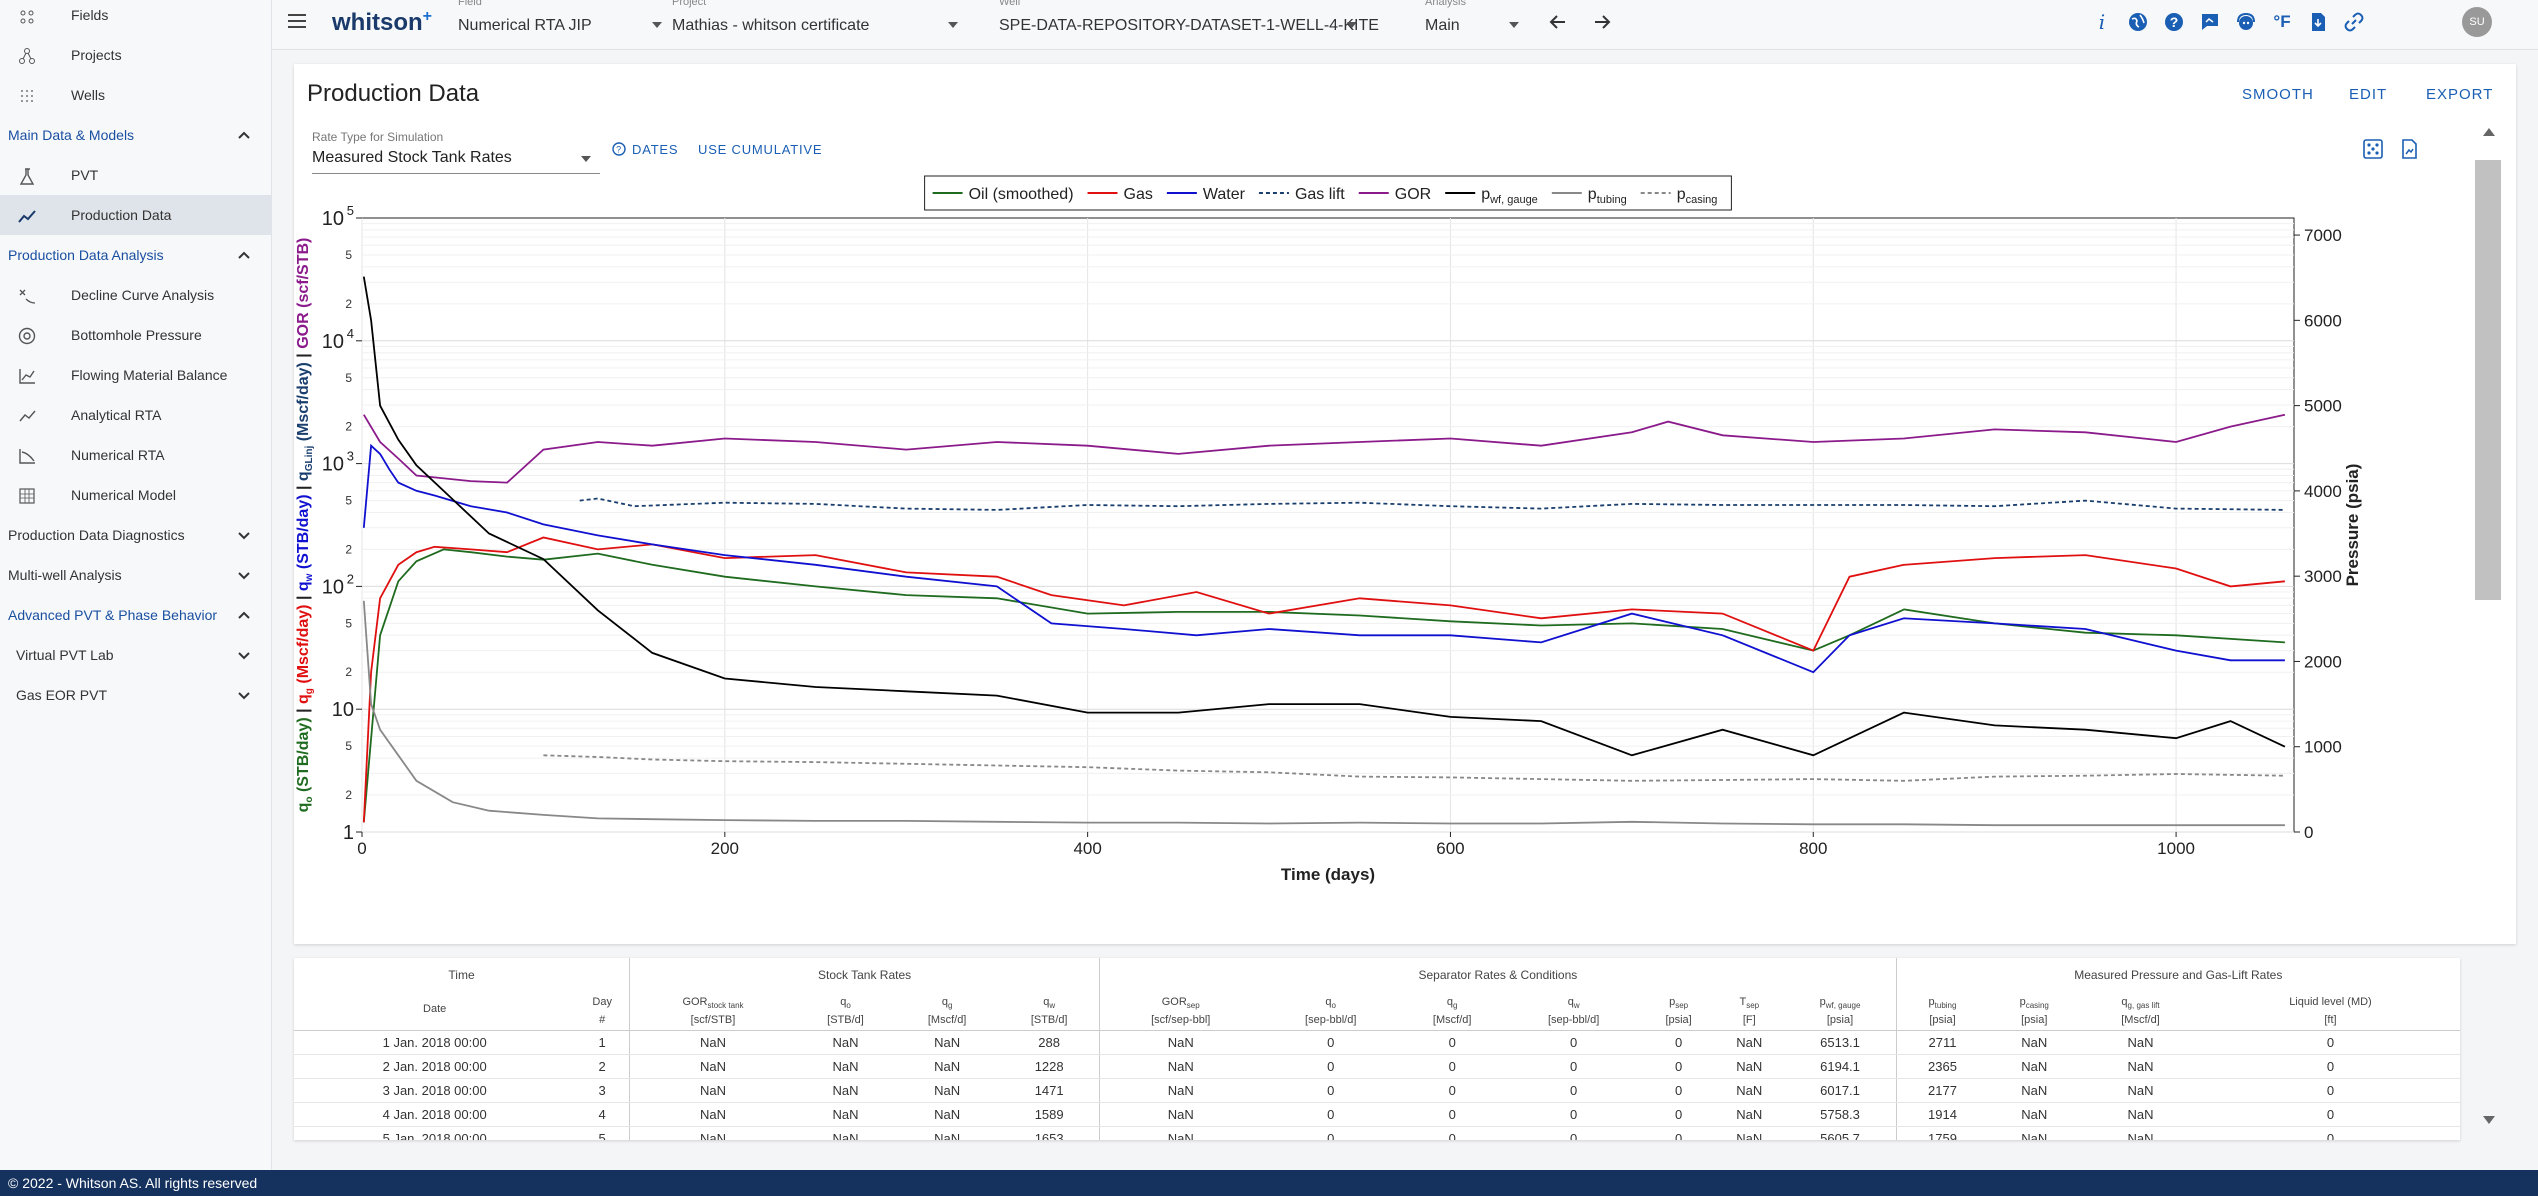  I want to click on project-select: Project Mathias - whitson certificate, so click(822, 25).